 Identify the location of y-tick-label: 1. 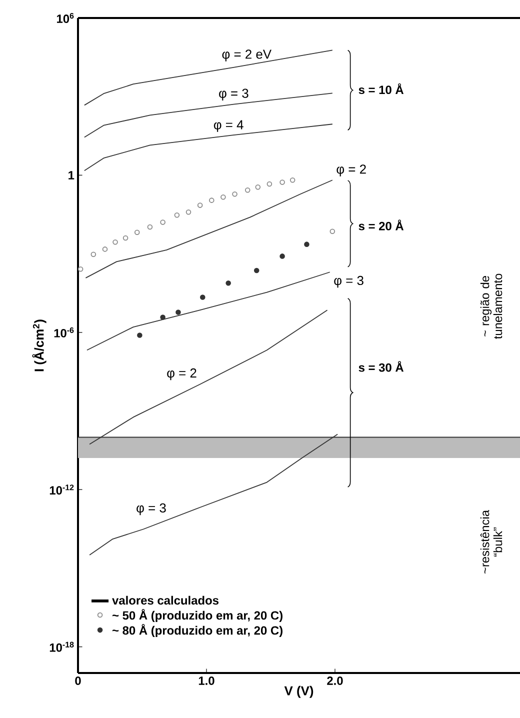
(71, 175).